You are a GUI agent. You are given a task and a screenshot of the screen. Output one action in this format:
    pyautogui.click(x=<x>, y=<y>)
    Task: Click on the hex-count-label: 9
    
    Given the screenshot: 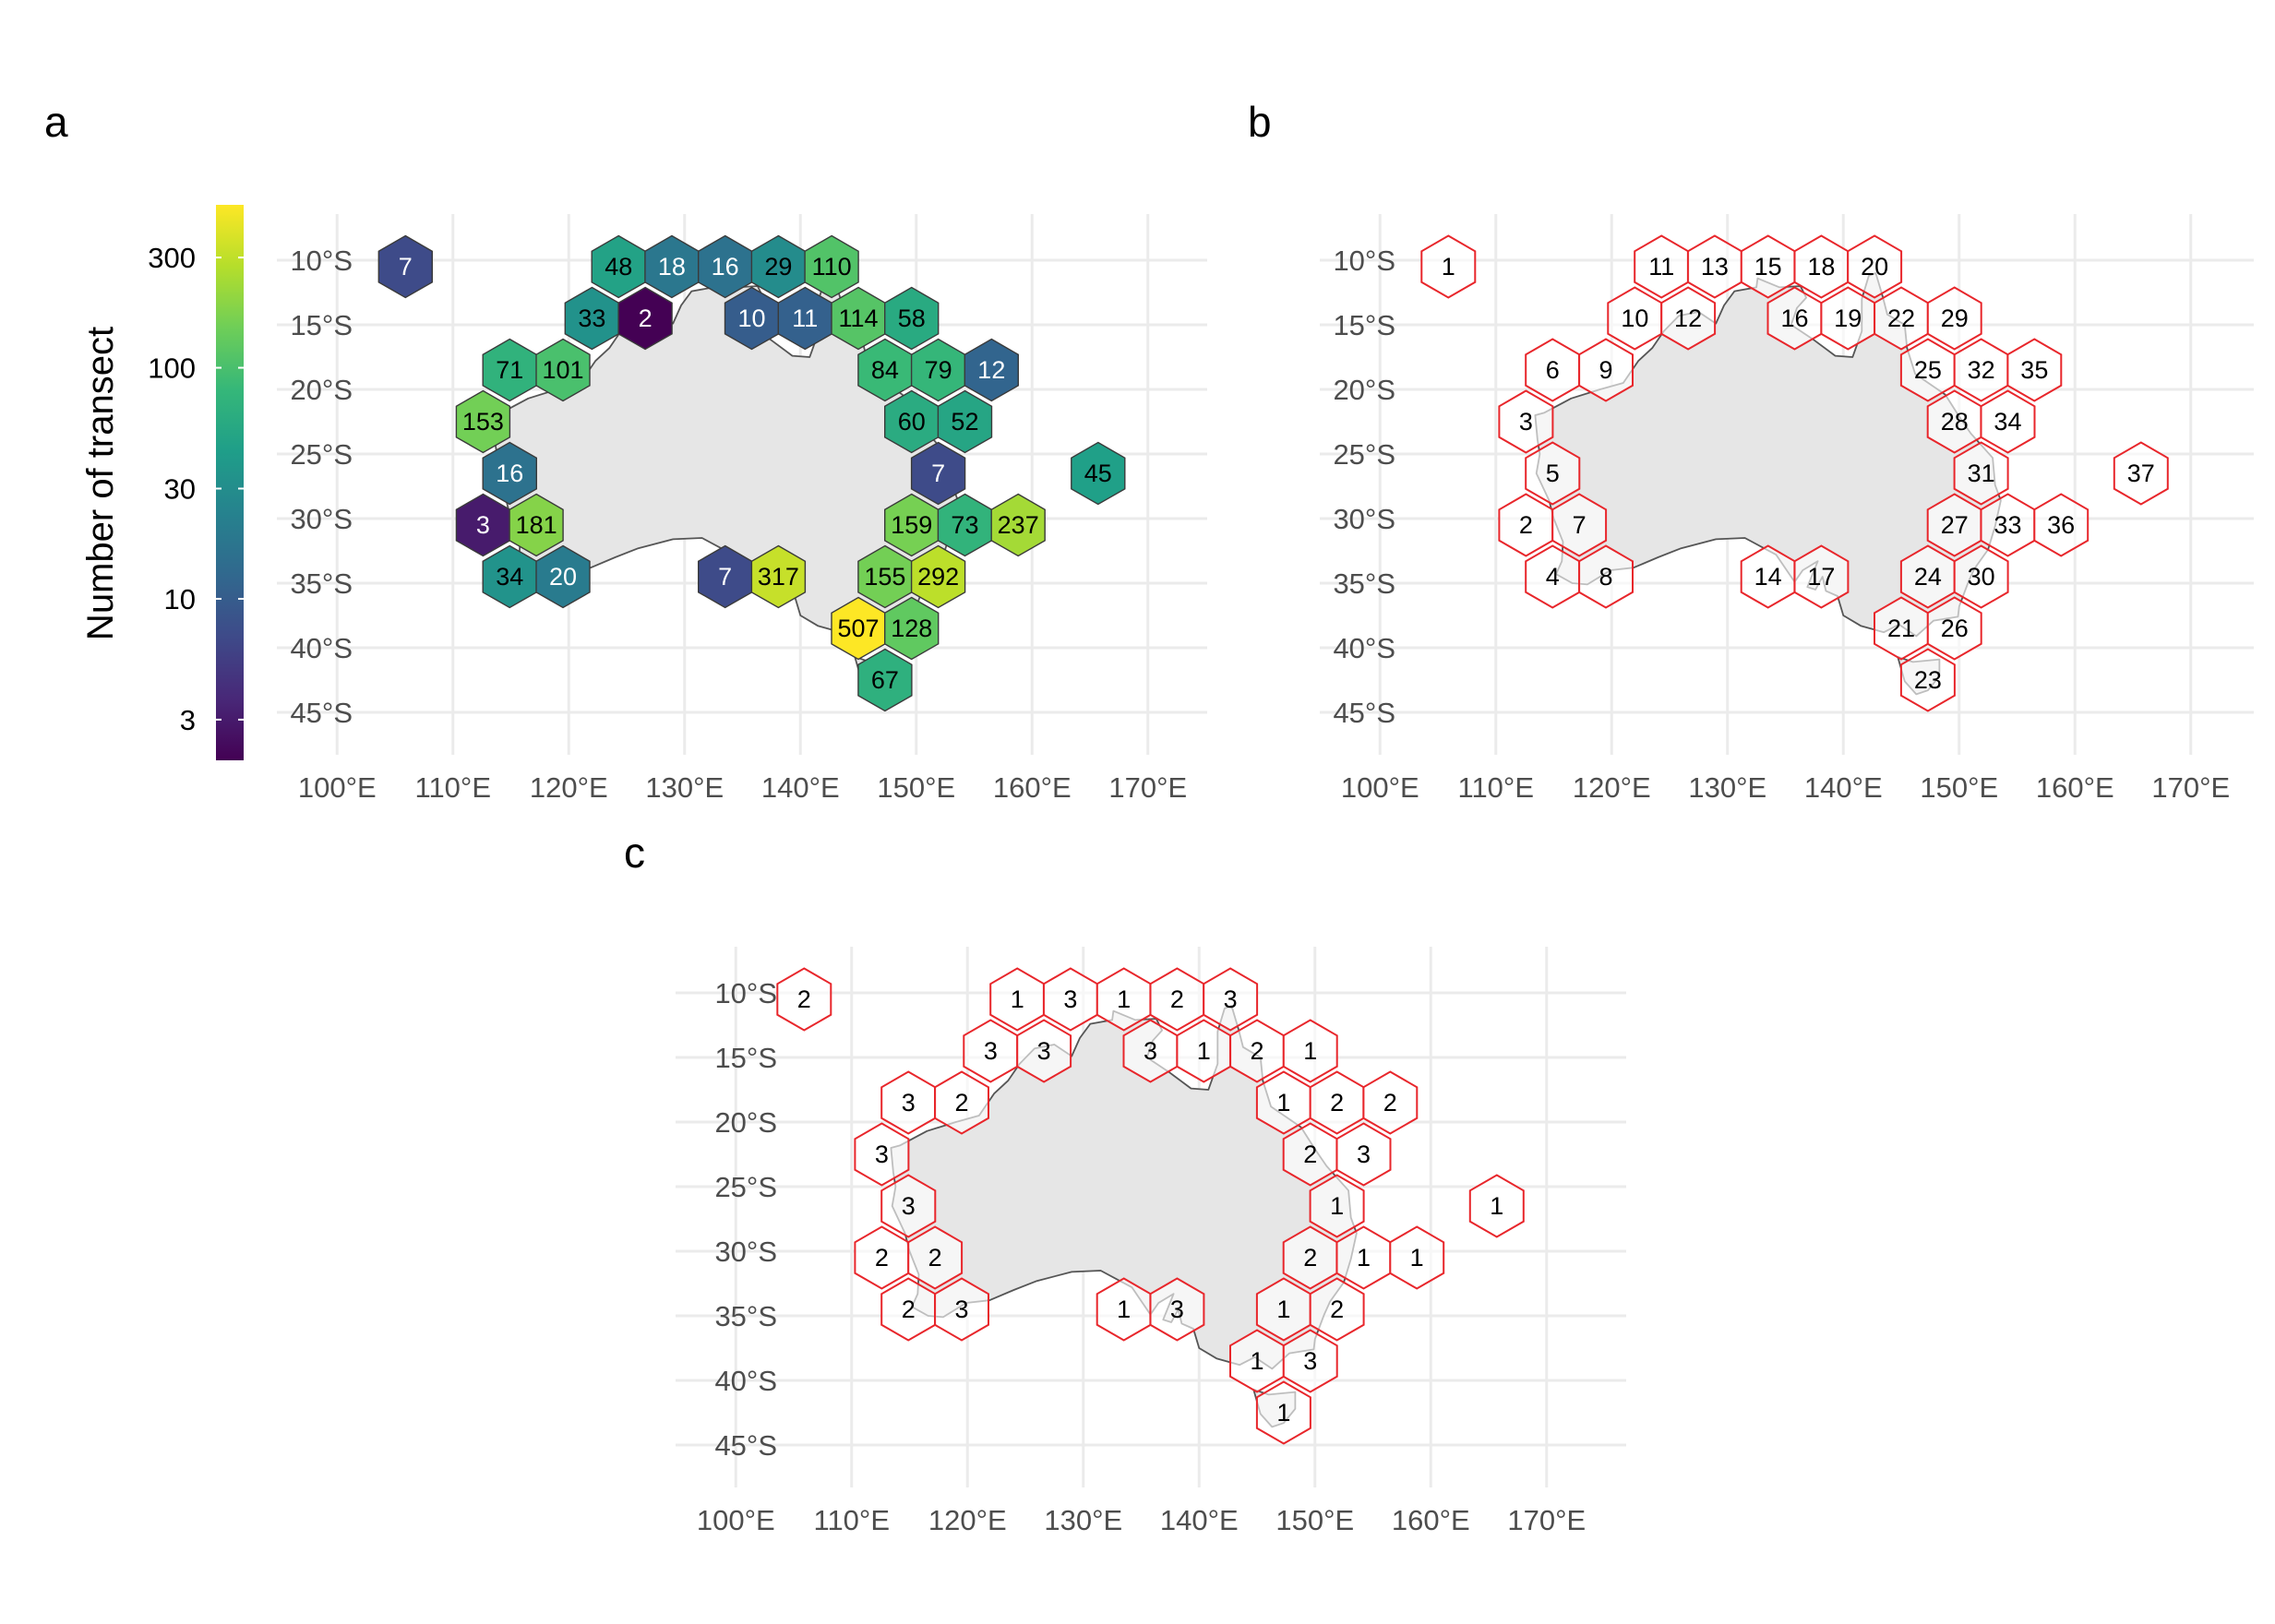 What is the action you would take?
    pyautogui.click(x=1605, y=370)
    